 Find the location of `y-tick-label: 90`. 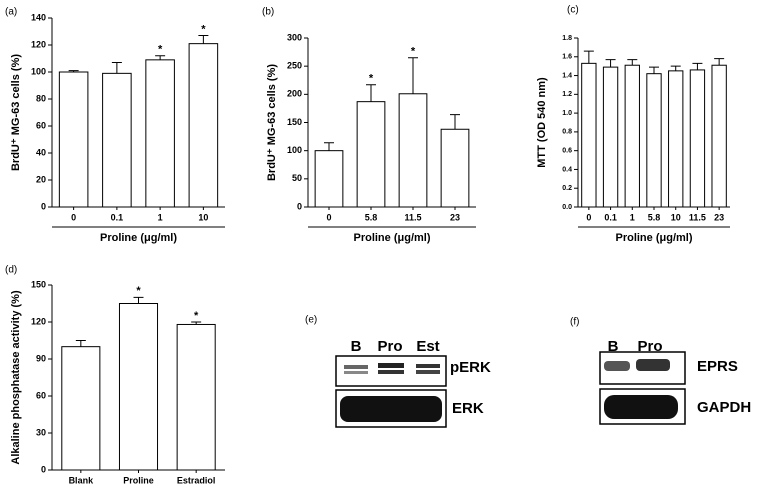

y-tick-label: 90 is located at coordinates (41, 358).